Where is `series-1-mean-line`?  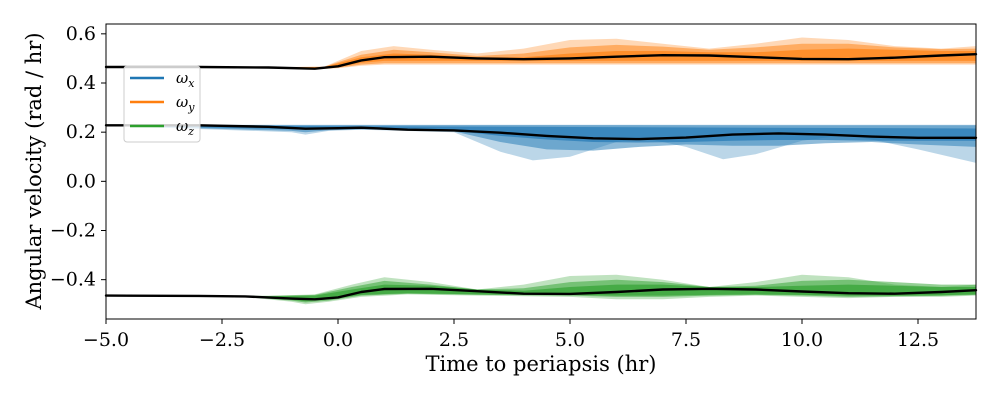 series-1-mean-line is located at coordinates (541, 132).